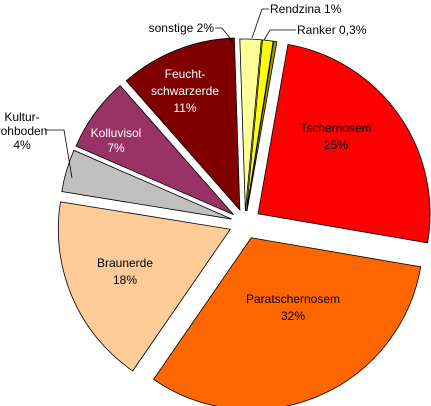 This screenshot has width=431, height=406. I want to click on slice-label-tschernosem: Tschernosem 25%, so click(335, 136).